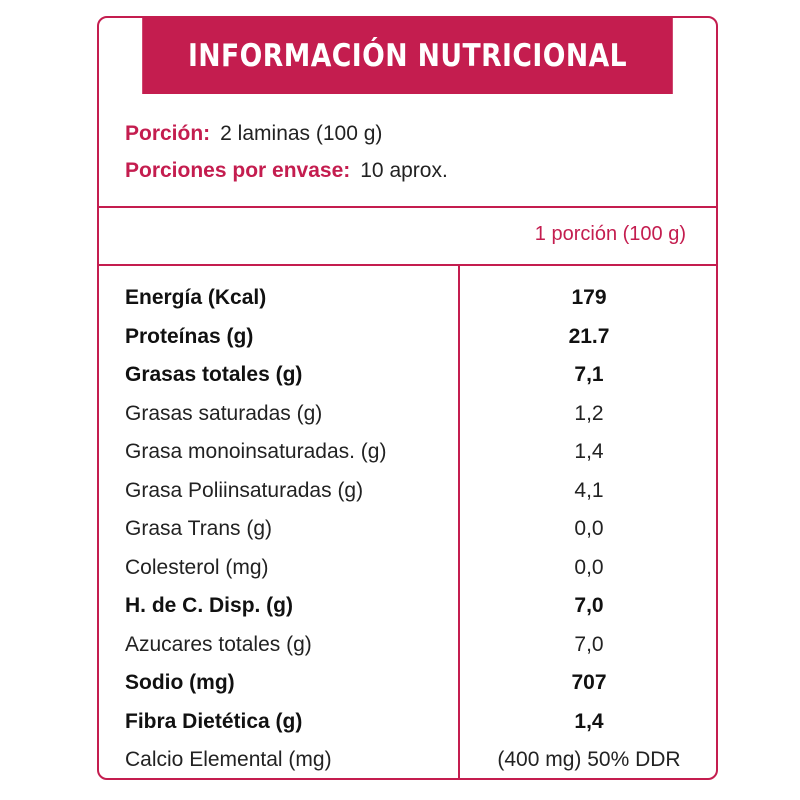 The width and height of the screenshot is (800, 800). What do you see at coordinates (589, 374) in the screenshot?
I see `nutrient-value: 7,1` at bounding box center [589, 374].